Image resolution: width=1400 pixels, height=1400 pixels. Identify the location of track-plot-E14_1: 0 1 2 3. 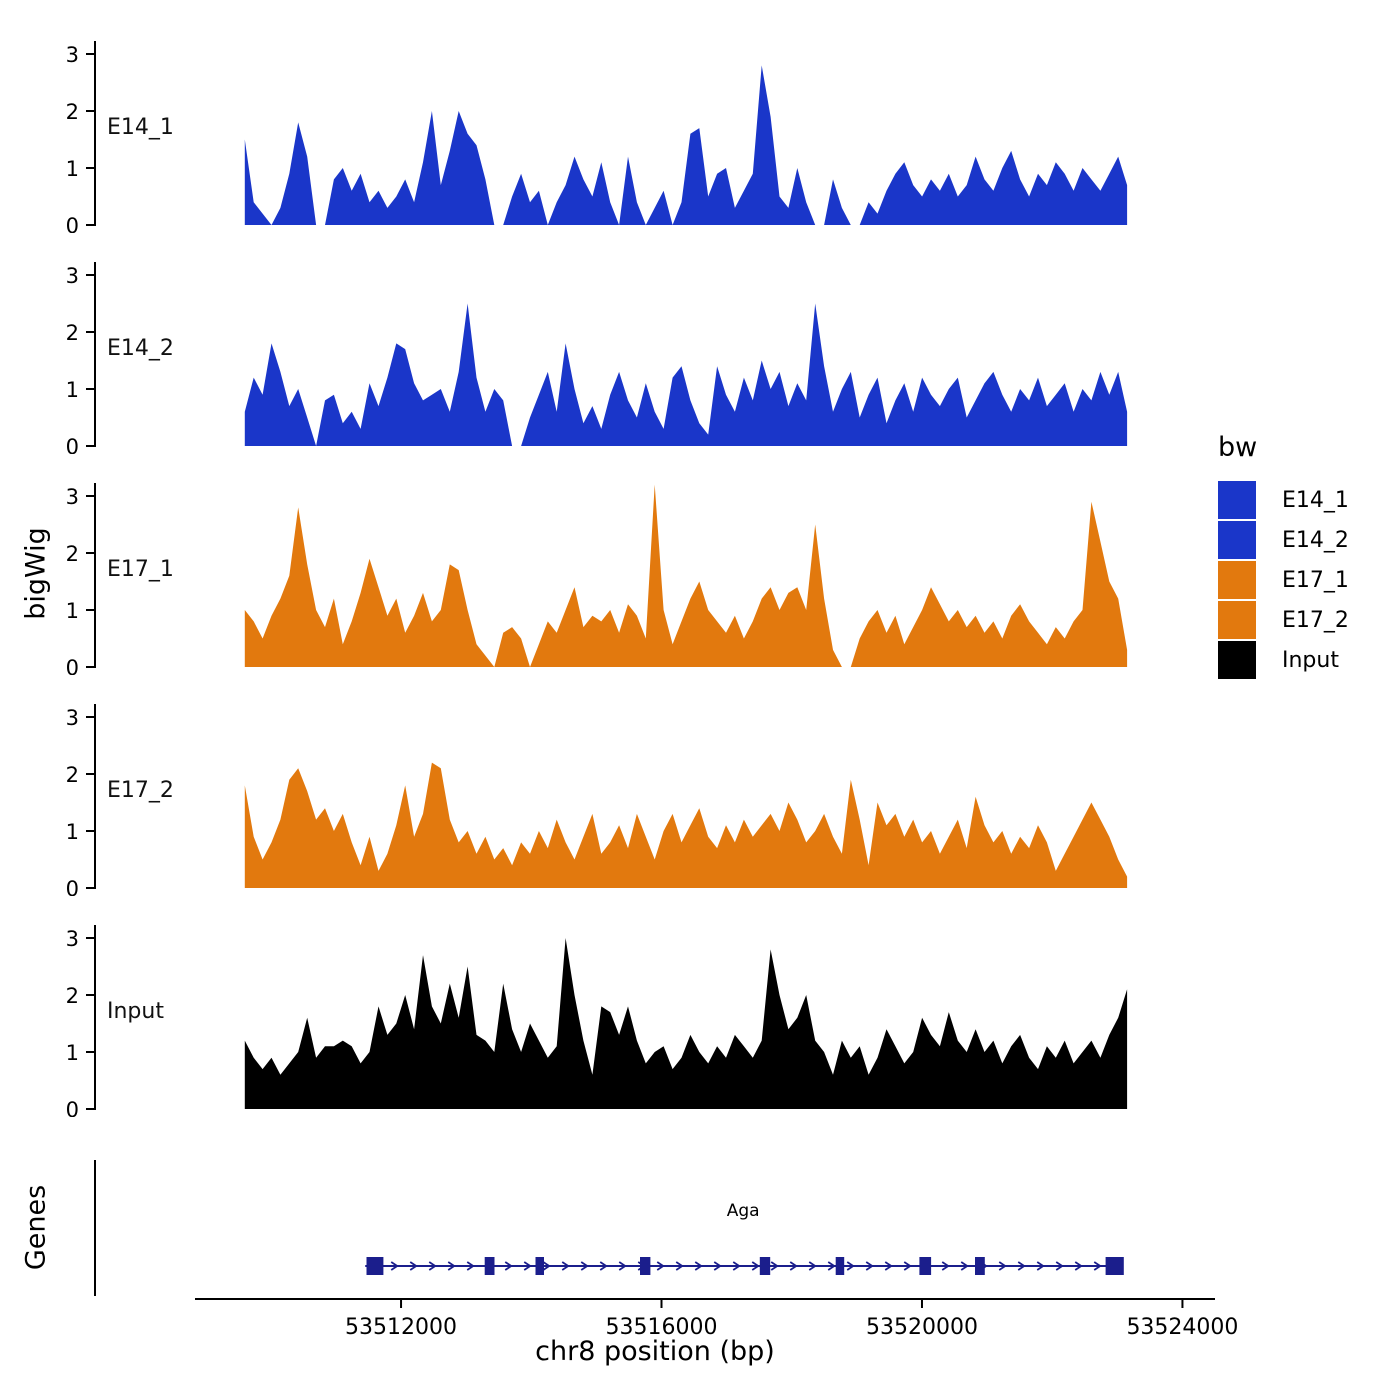
(597, 137).